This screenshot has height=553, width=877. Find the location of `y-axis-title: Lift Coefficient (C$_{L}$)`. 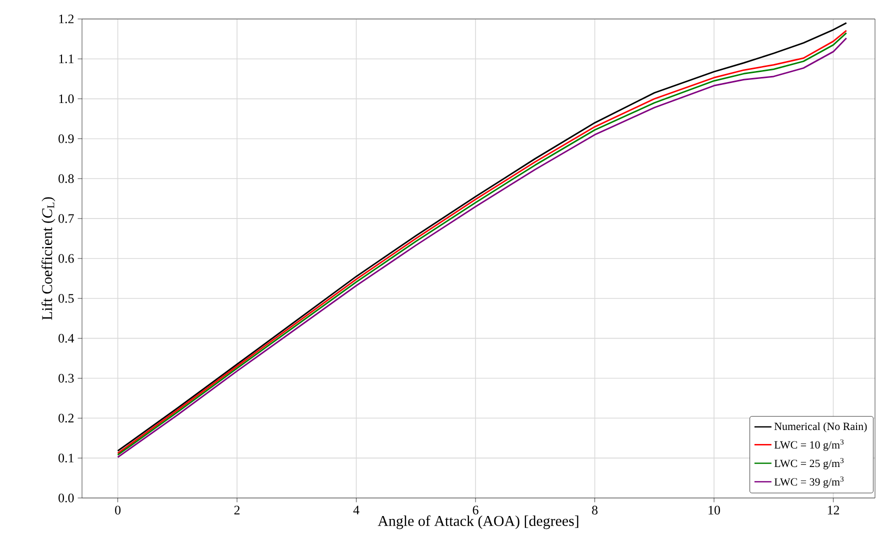

y-axis-title: Lift Coefficient (C$_{L}$) is located at coordinates (49, 258).